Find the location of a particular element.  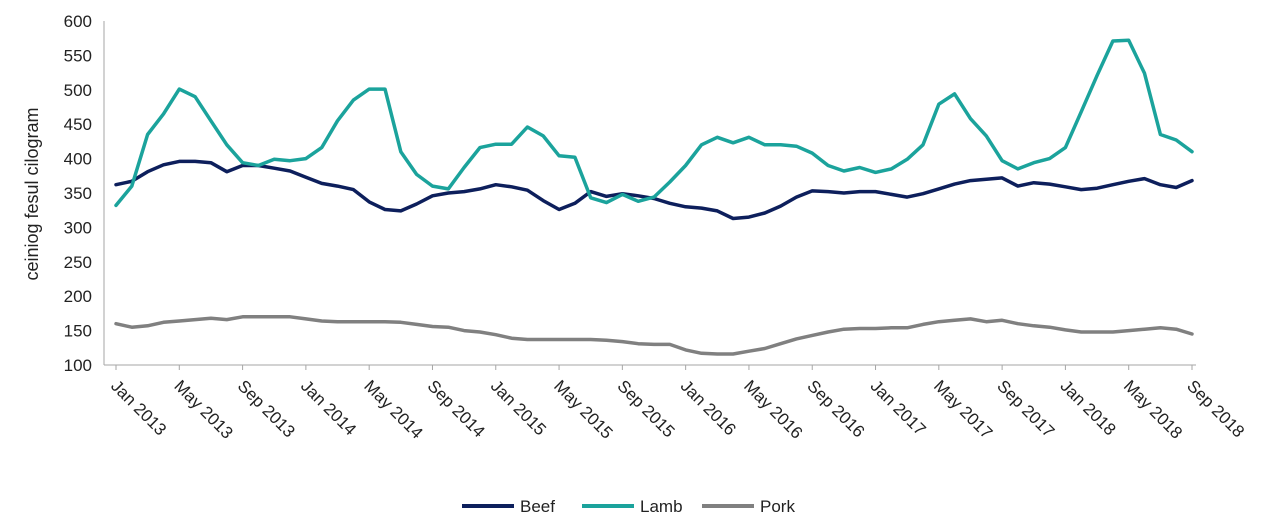

x-tick-label: Sep 2018 is located at coordinates (1215, 408).